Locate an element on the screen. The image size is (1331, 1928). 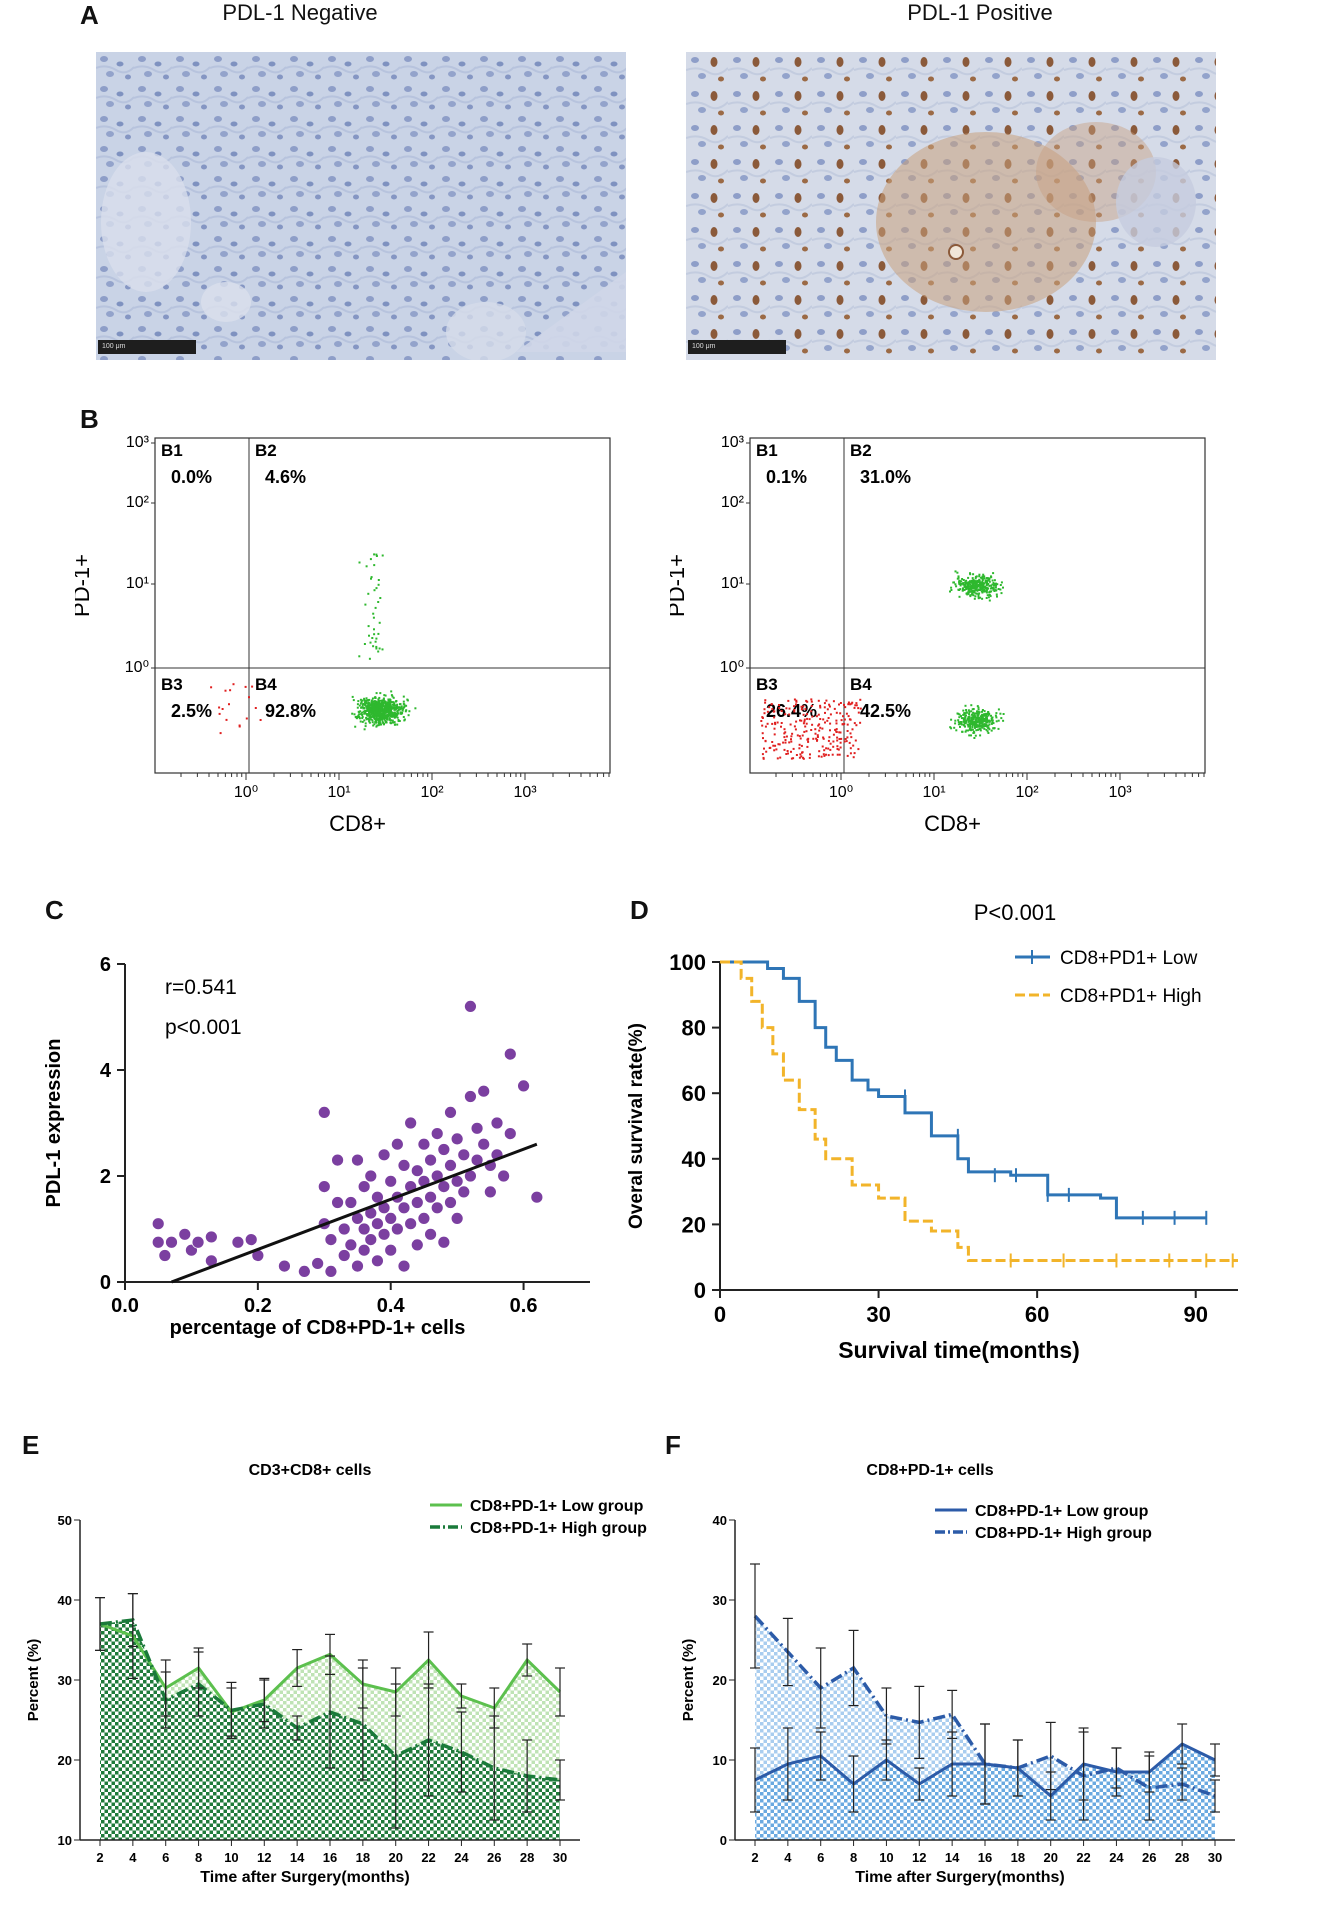
x-tick-label: 10³ is located at coordinates (525, 792).